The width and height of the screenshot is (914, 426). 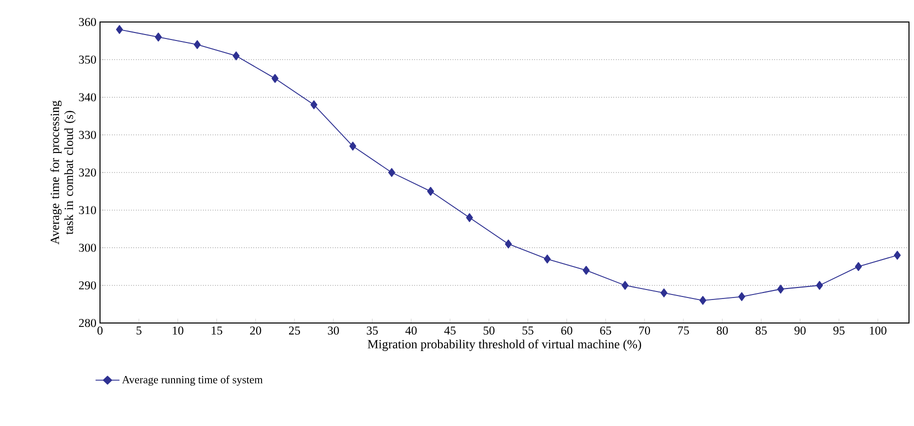 I want to click on x-tick-label: 75, so click(x=683, y=330).